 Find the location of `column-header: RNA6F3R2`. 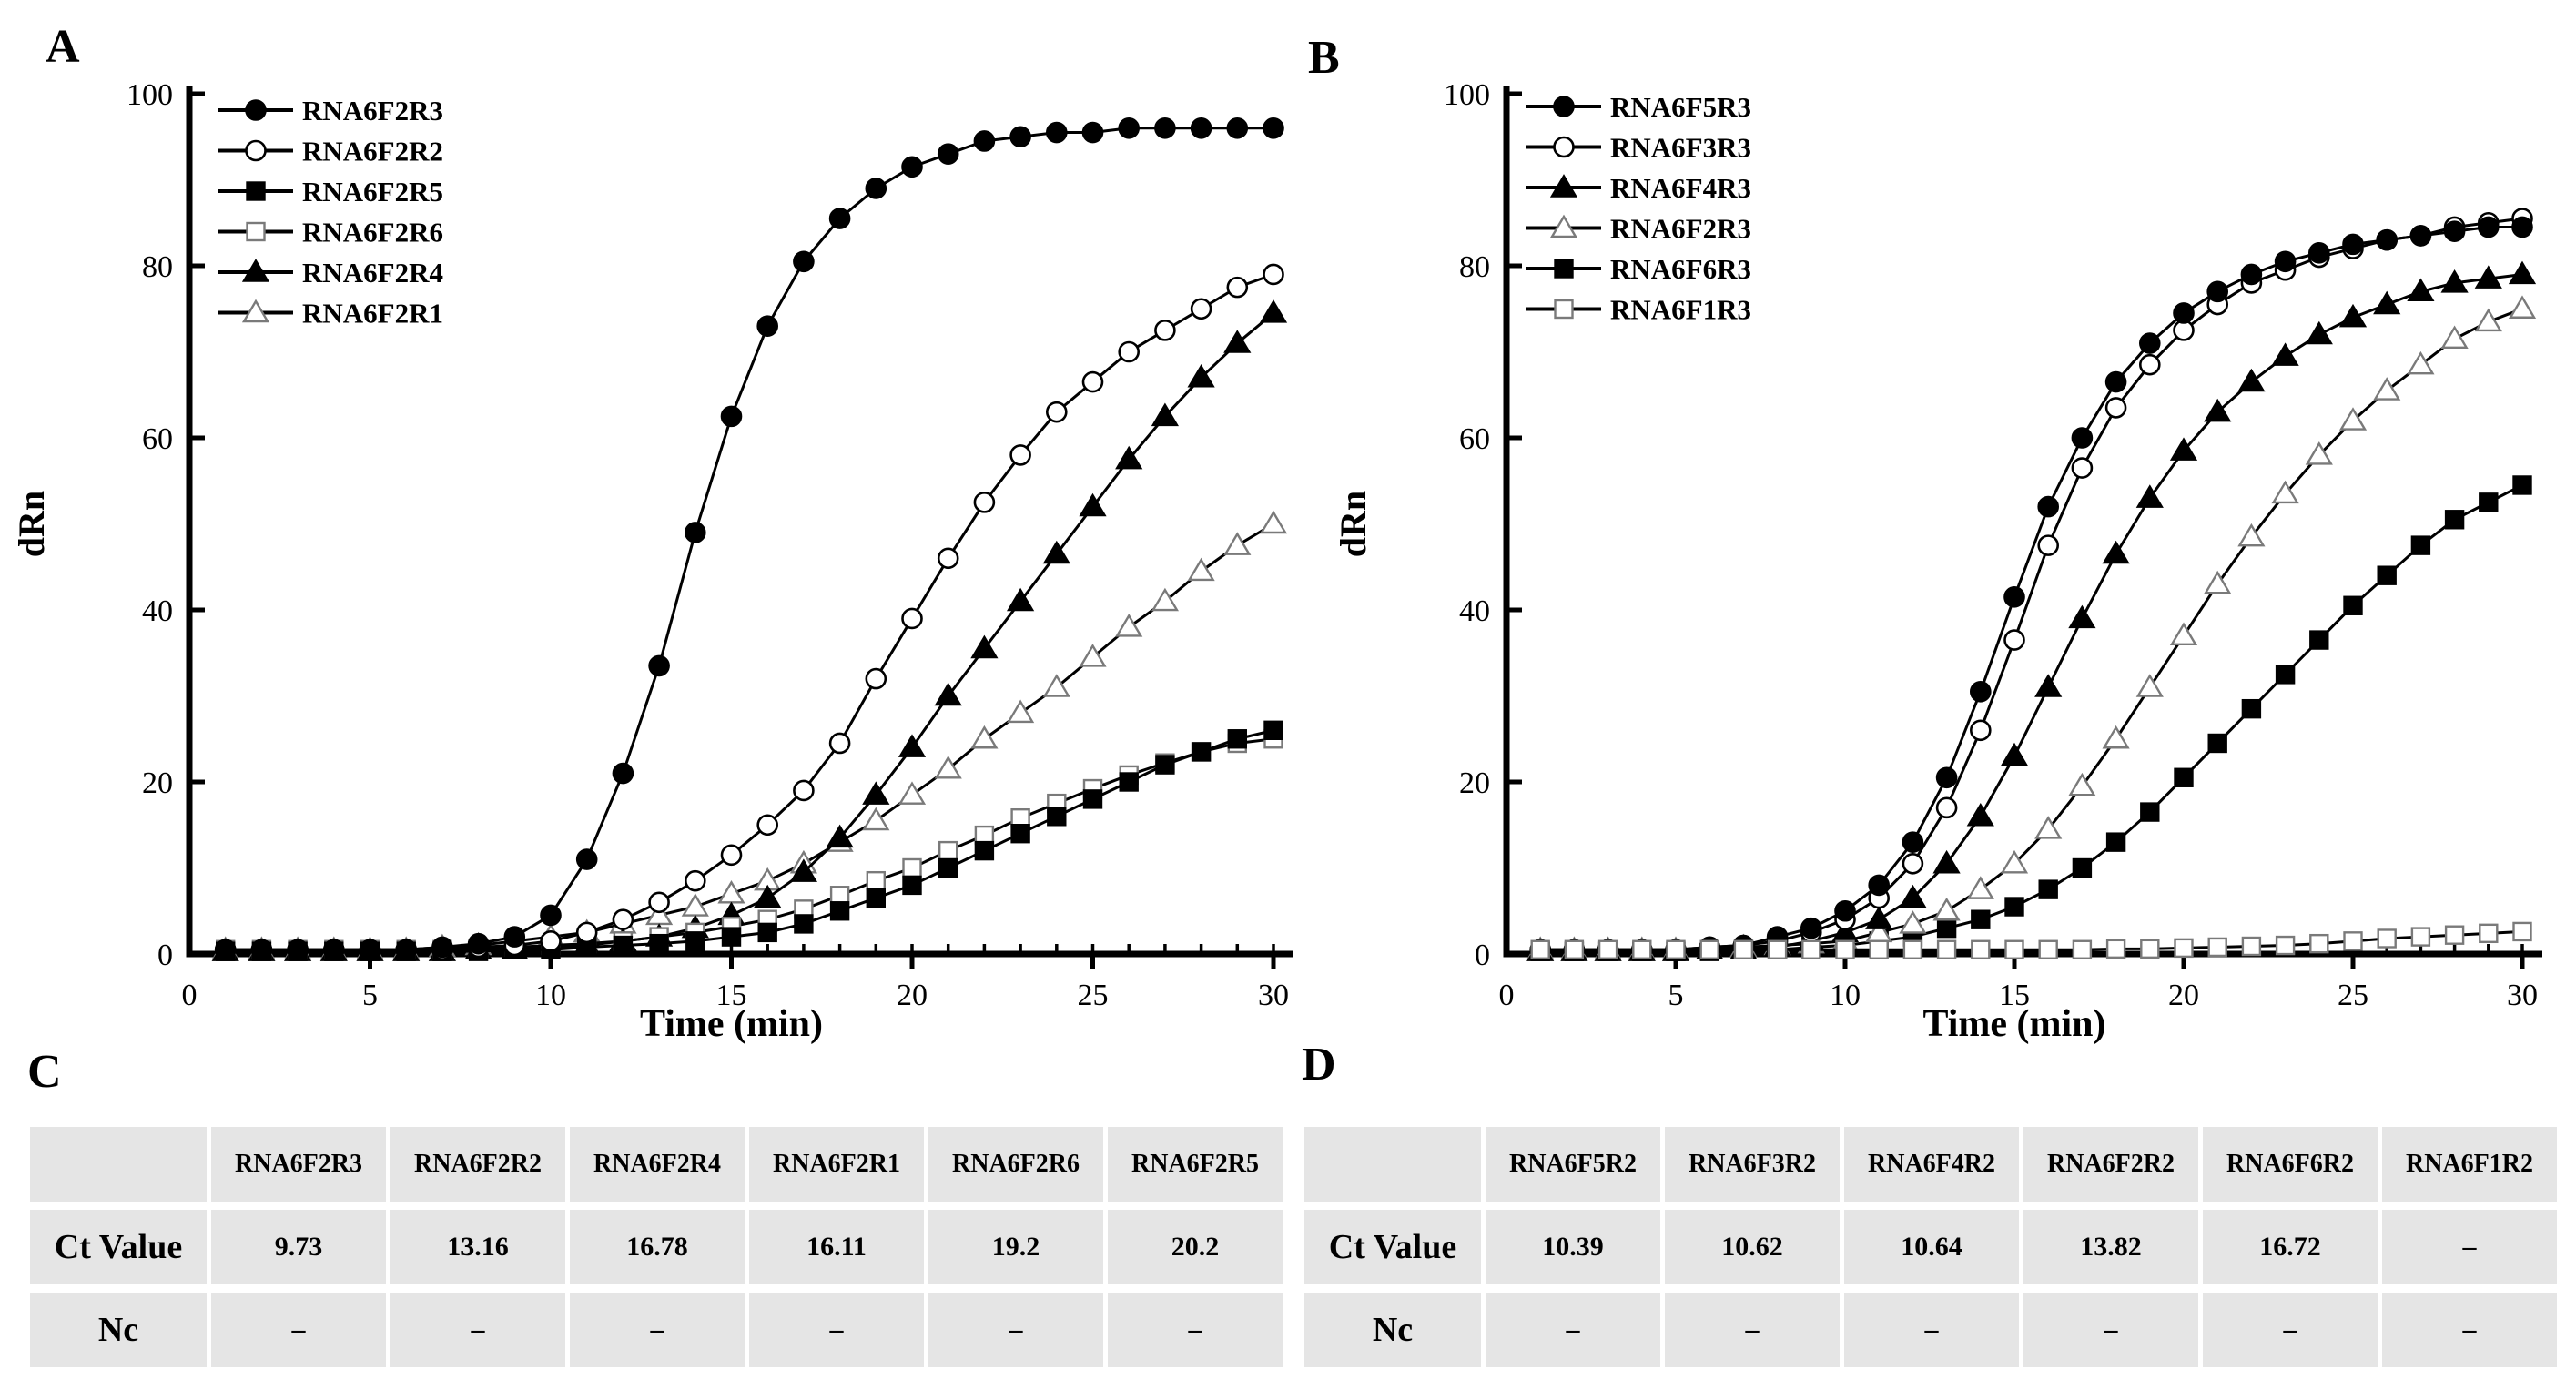

column-header: RNA6F3R2 is located at coordinates (1752, 1164).